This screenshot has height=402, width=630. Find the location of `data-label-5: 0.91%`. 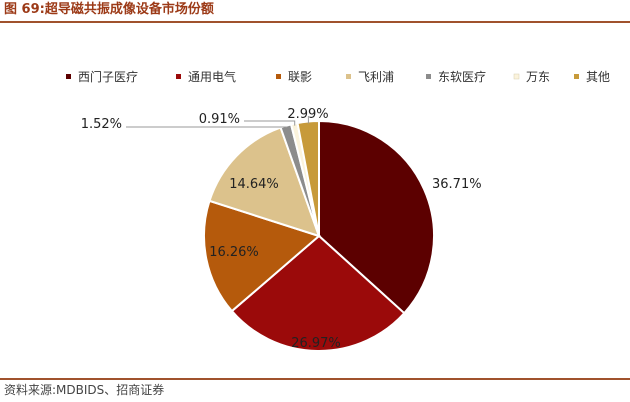

data-label-5: 0.91% is located at coordinates (219, 119).